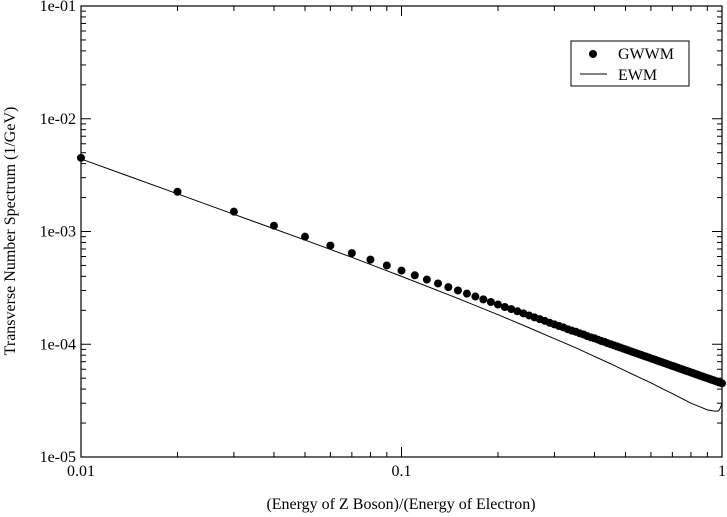 Image resolution: width=727 pixels, height=517 pixels. Describe the element at coordinates (10, 231) in the screenshot. I see `y-axis-title: Transverse Number Spectrum (1/GeV)` at that location.